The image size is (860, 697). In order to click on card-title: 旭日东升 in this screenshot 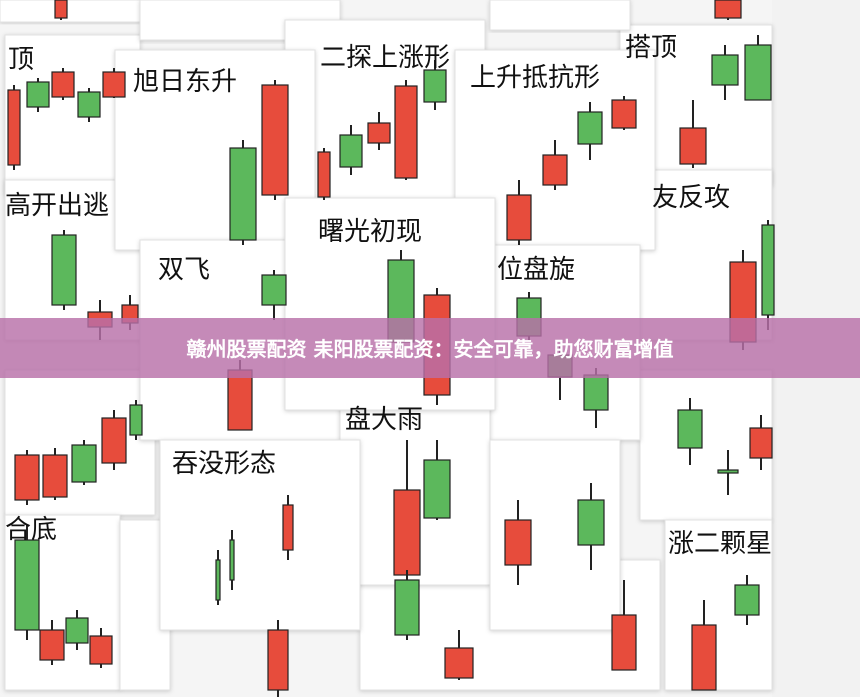, I will do `click(185, 82)`.